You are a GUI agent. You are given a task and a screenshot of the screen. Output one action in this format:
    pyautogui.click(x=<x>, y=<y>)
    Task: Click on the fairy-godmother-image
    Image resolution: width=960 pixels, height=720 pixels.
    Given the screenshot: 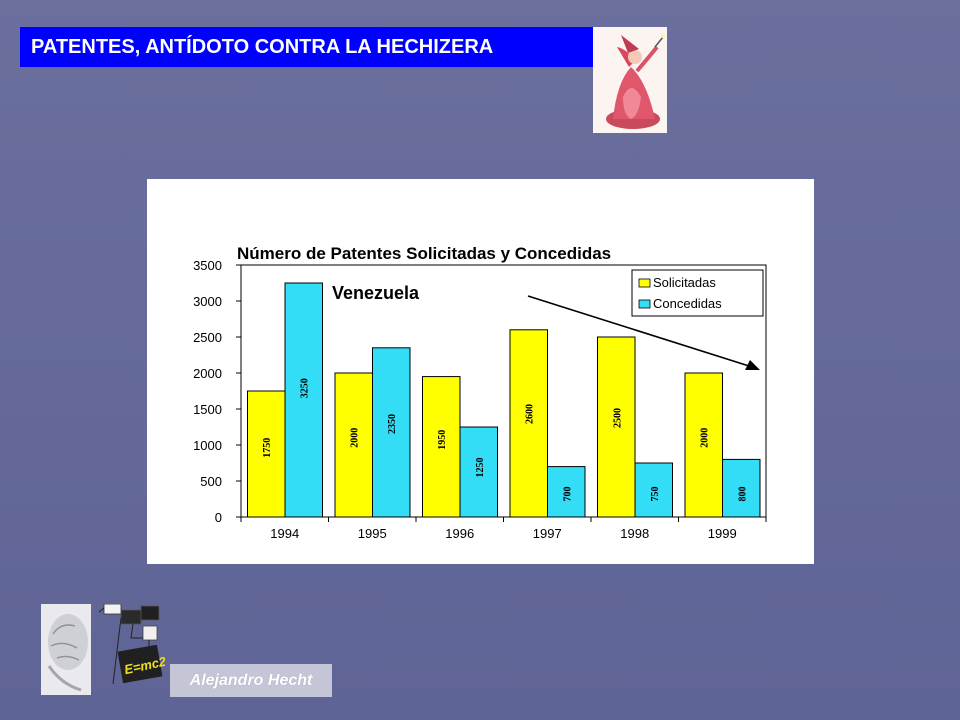 What is the action you would take?
    pyautogui.click(x=630, y=80)
    